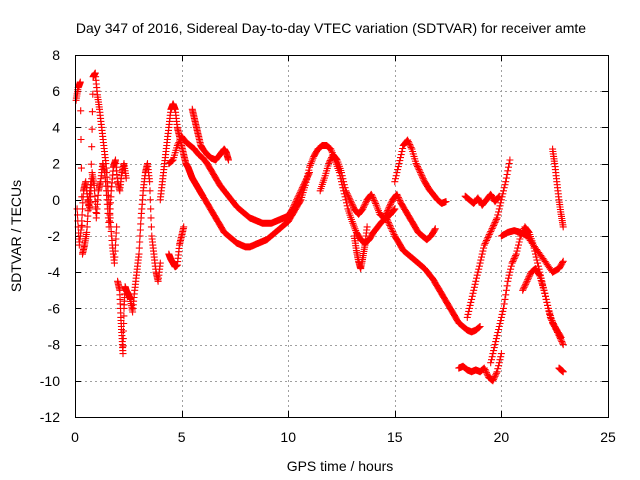  Describe the element at coordinates (608, 437) in the screenshot. I see `x-tick-label: 25` at that location.